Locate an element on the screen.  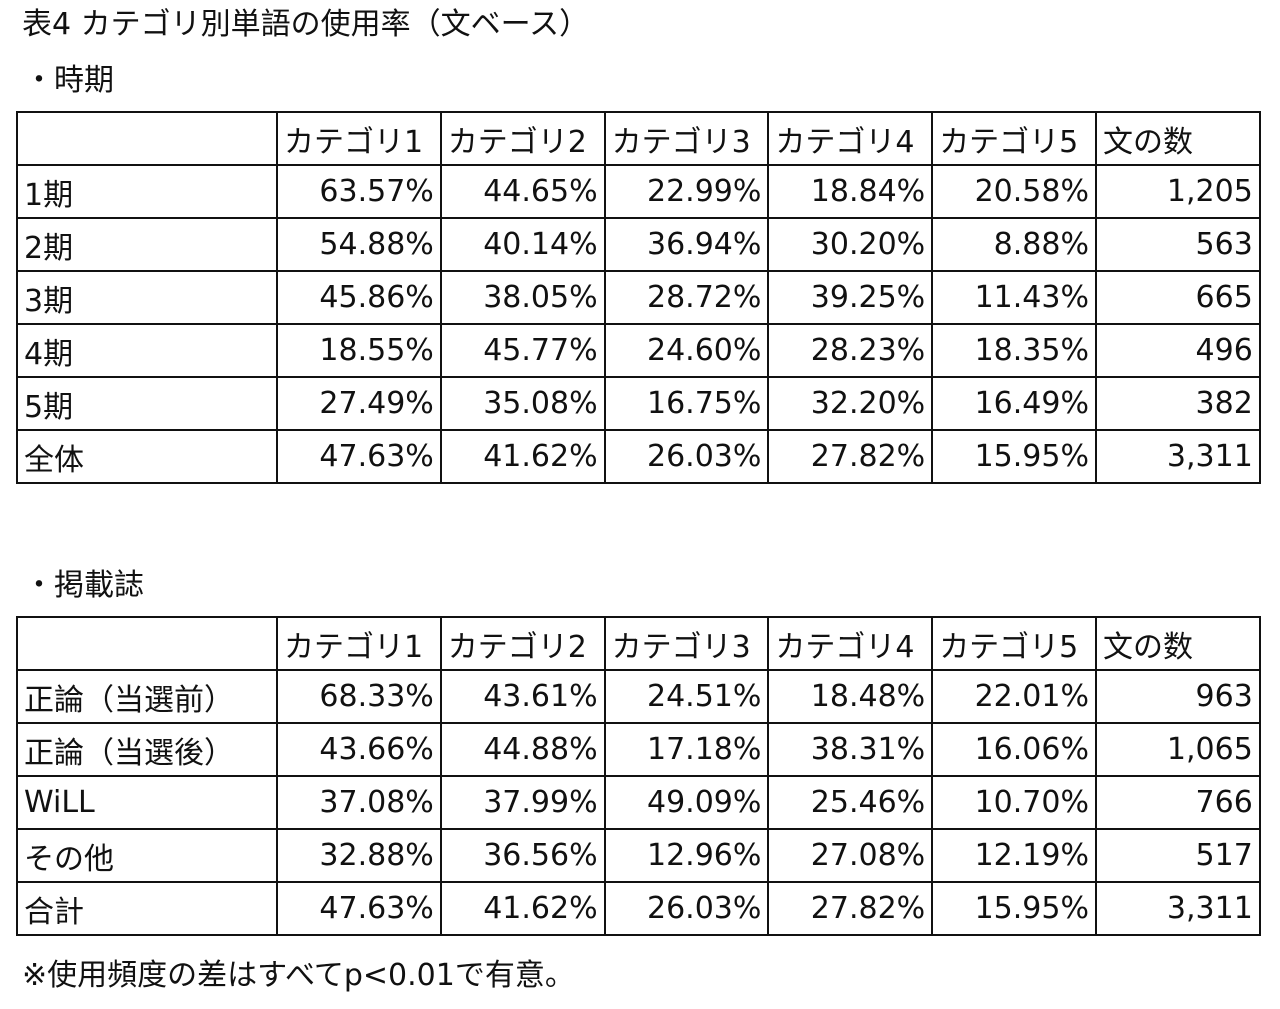
table-cell: 382 is located at coordinates (1177, 403).